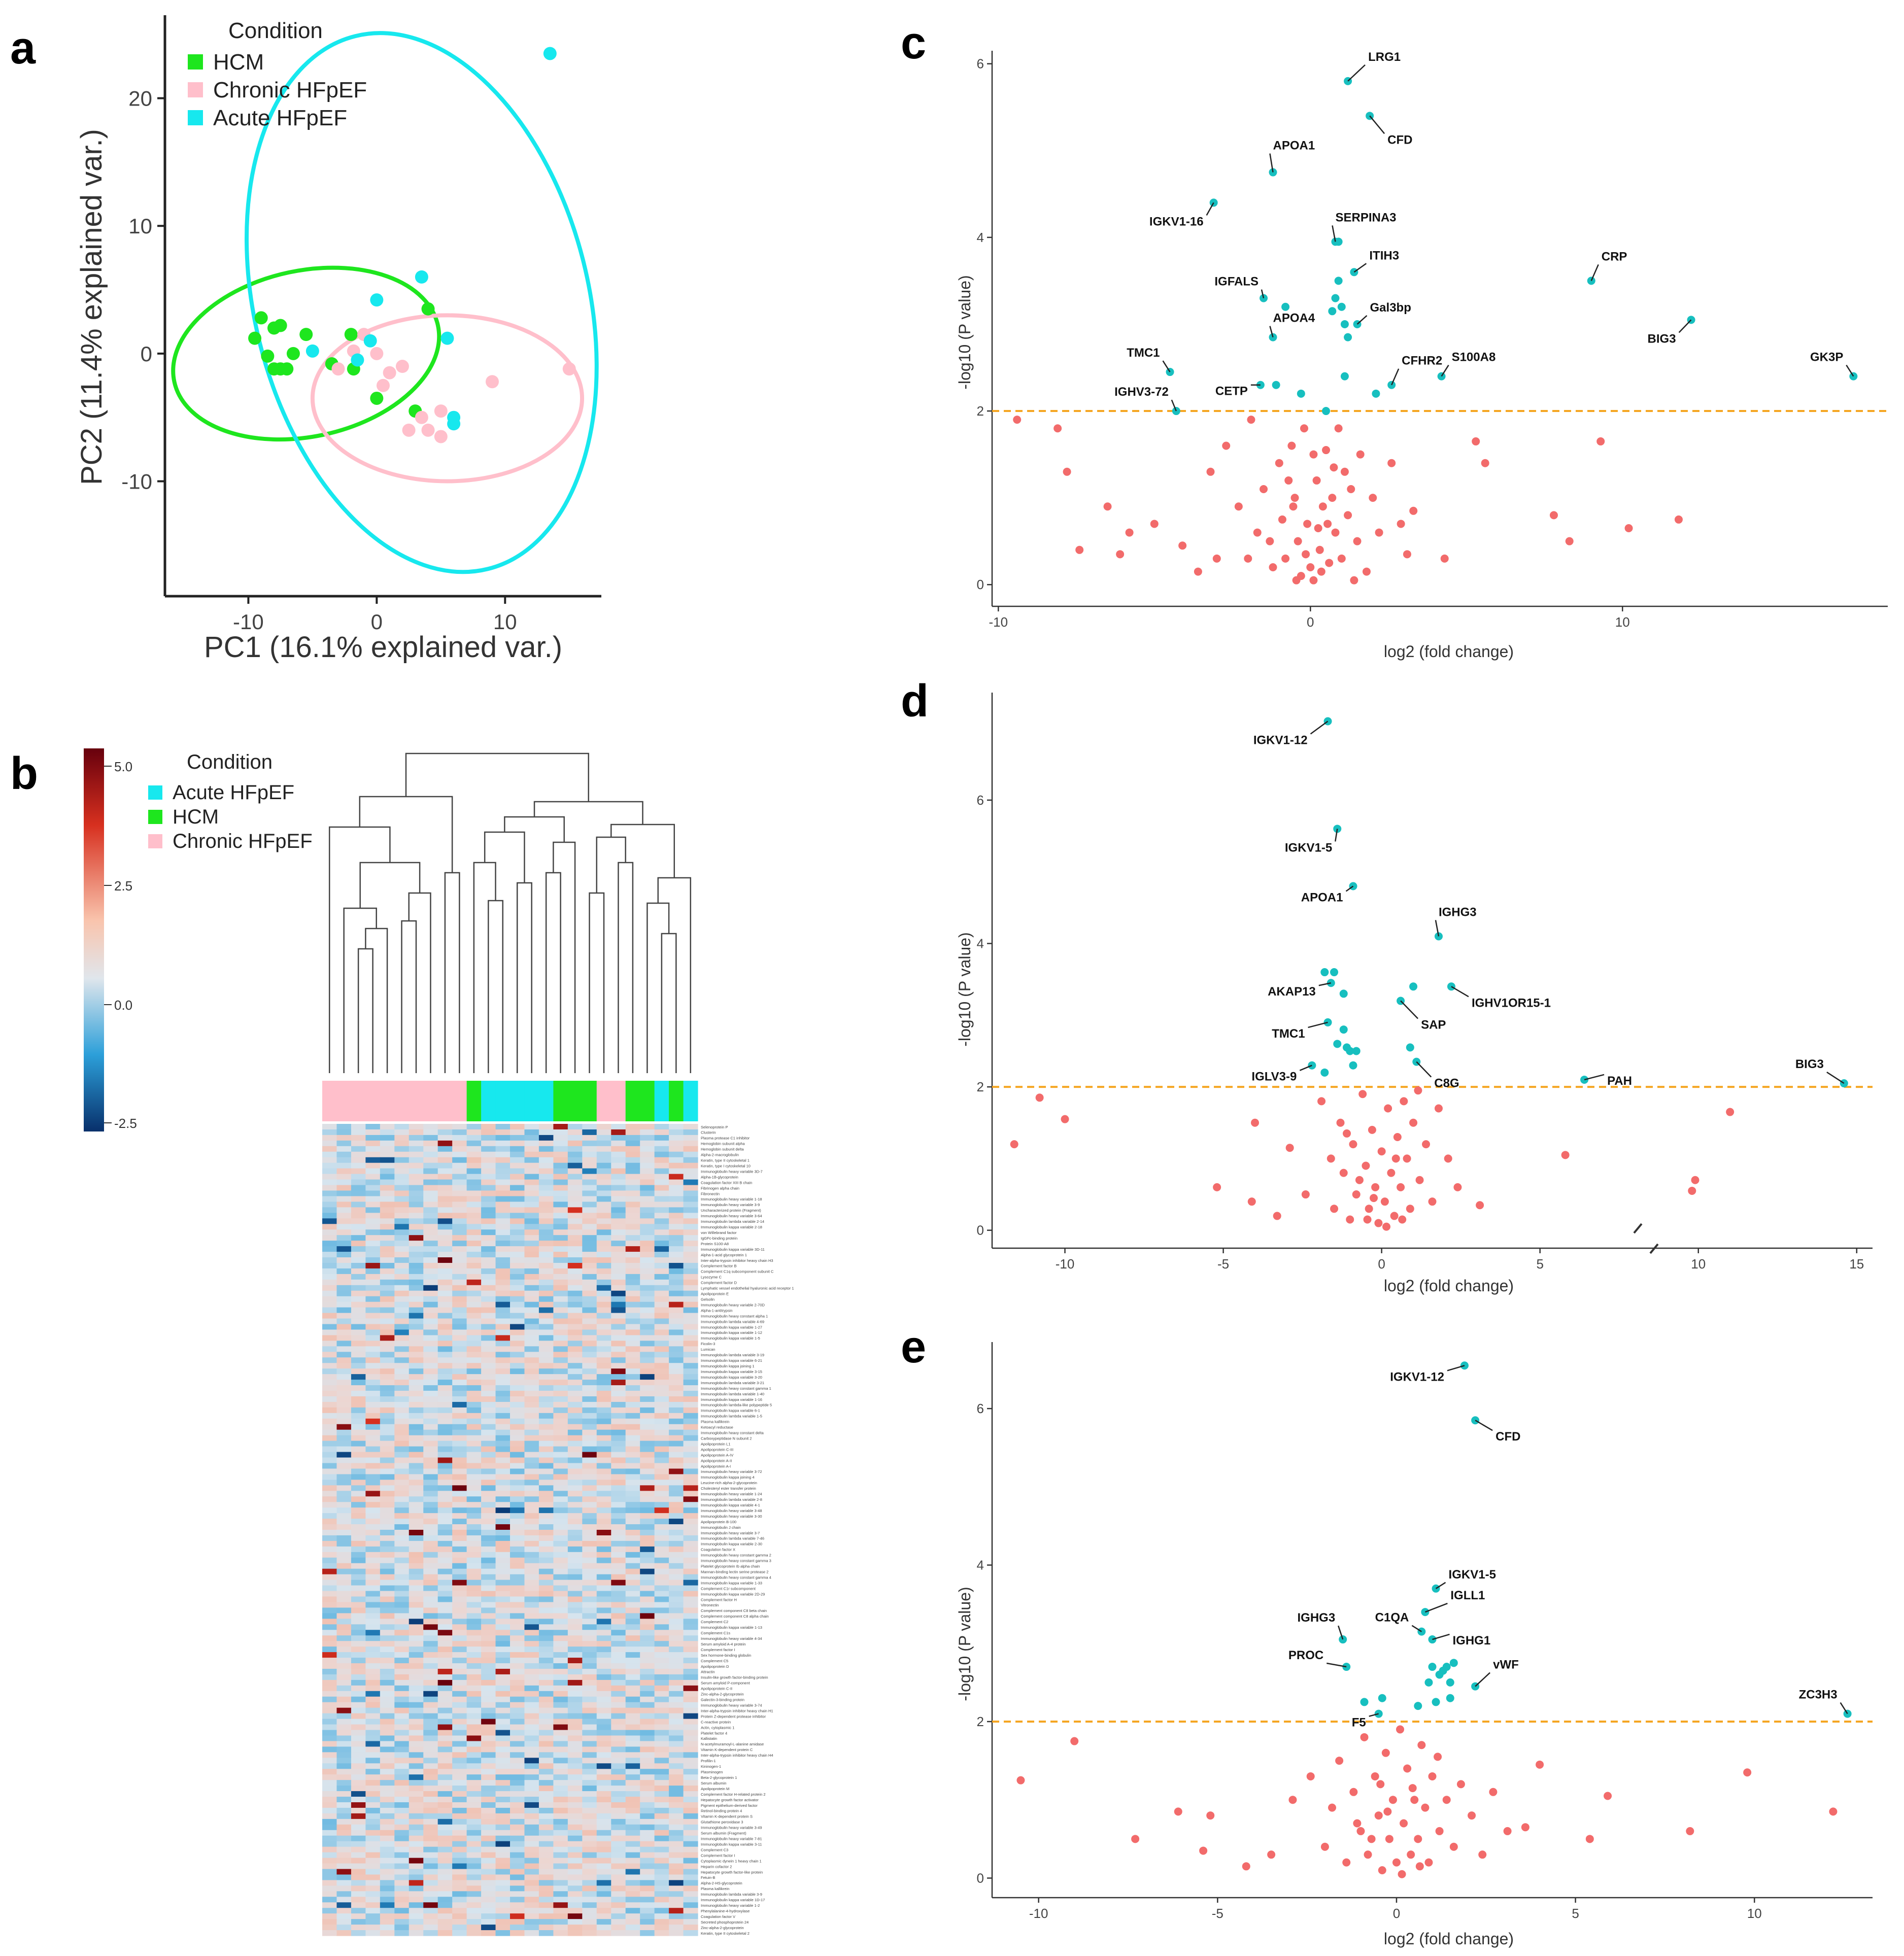 This screenshot has height=1956, width=1904. Describe the element at coordinates (1449, 1286) in the screenshot. I see `volcano-d-x-label: log2 (fold change)` at that location.